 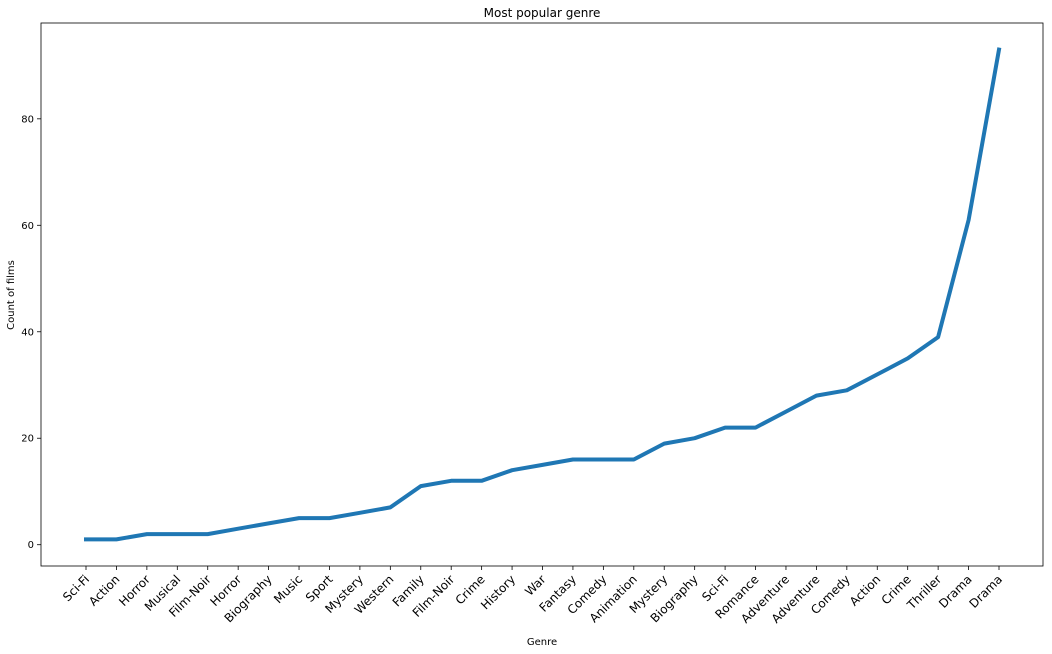 What do you see at coordinates (542, 13) in the screenshot?
I see `chart-title: Most popular genre` at bounding box center [542, 13].